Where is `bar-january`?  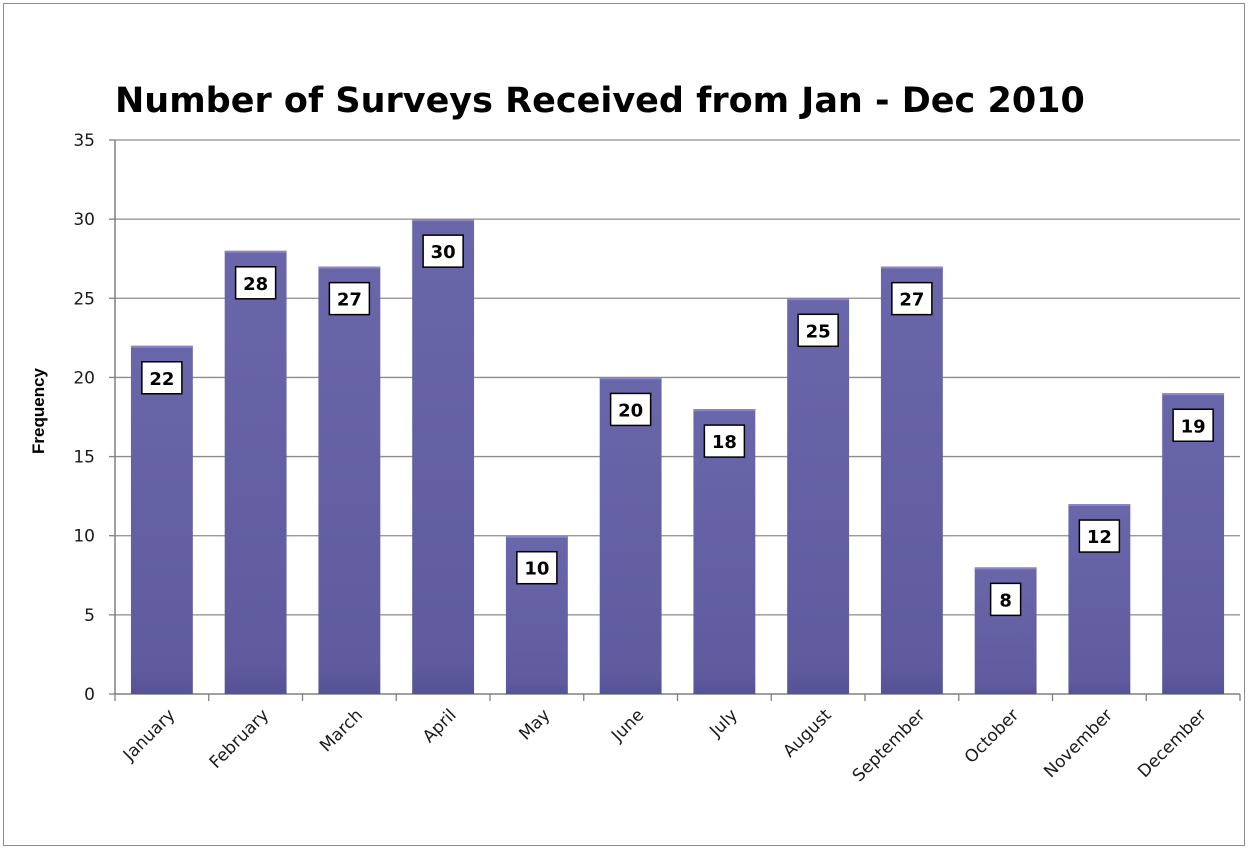 bar-january is located at coordinates (161, 519).